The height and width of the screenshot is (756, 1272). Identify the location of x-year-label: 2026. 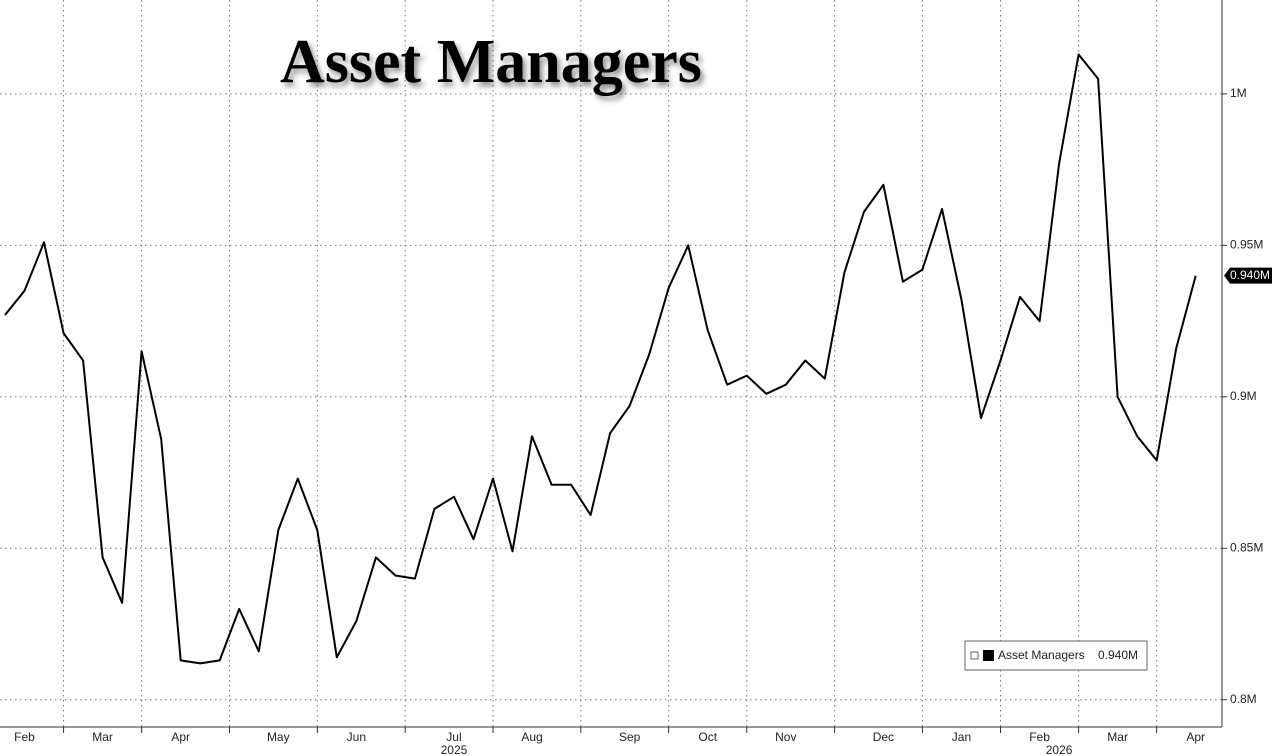
(1059, 749).